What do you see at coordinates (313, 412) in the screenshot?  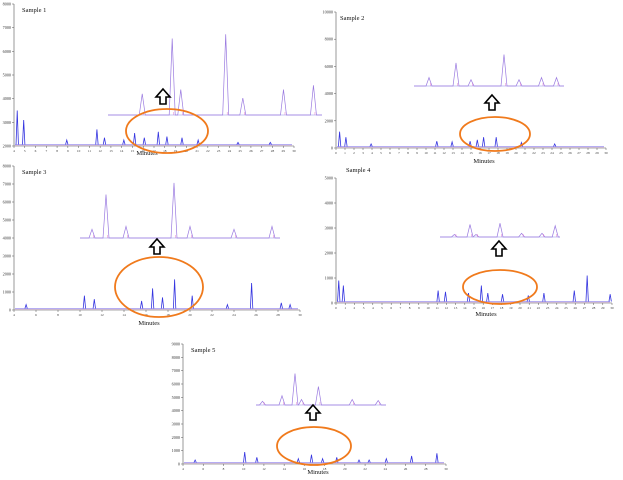 I see `zoom-arrow-icon` at bounding box center [313, 412].